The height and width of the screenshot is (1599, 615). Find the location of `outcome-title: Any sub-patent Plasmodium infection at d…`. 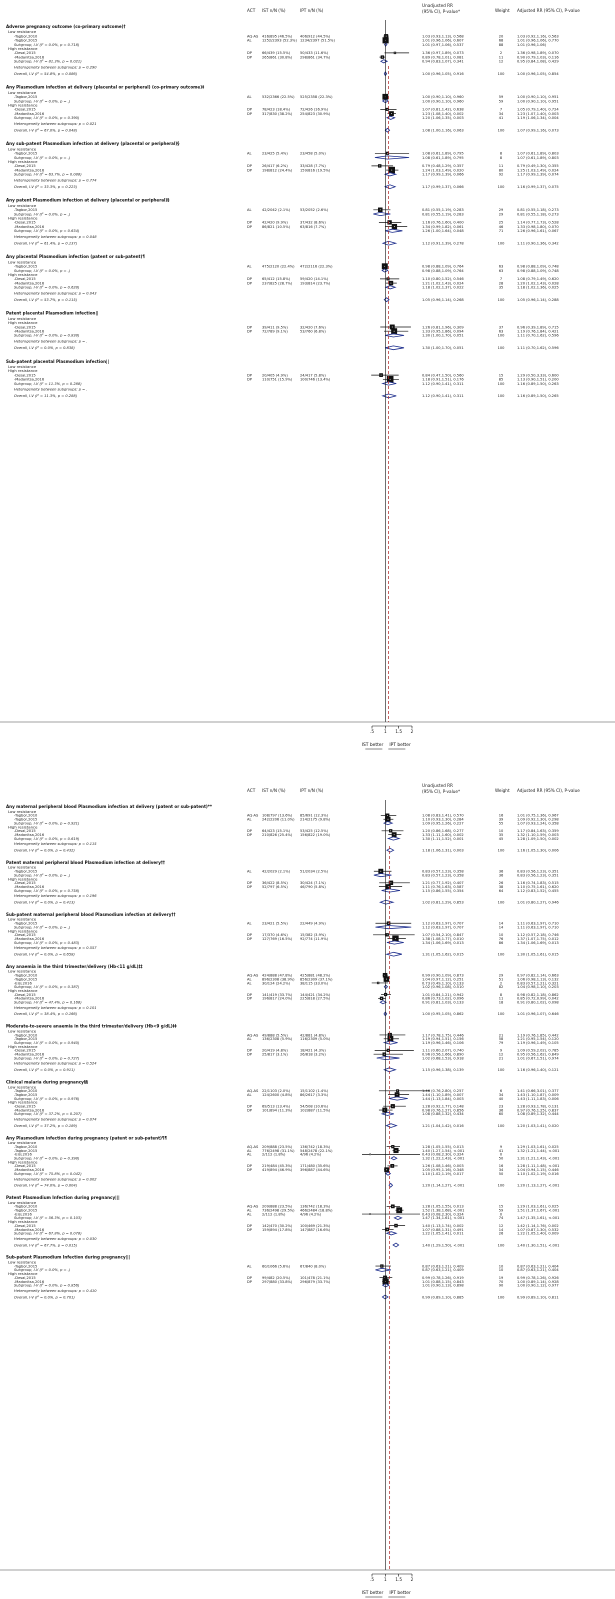

outcome-title: Any sub-patent Plasmodium infection at d… is located at coordinates (93, 143).